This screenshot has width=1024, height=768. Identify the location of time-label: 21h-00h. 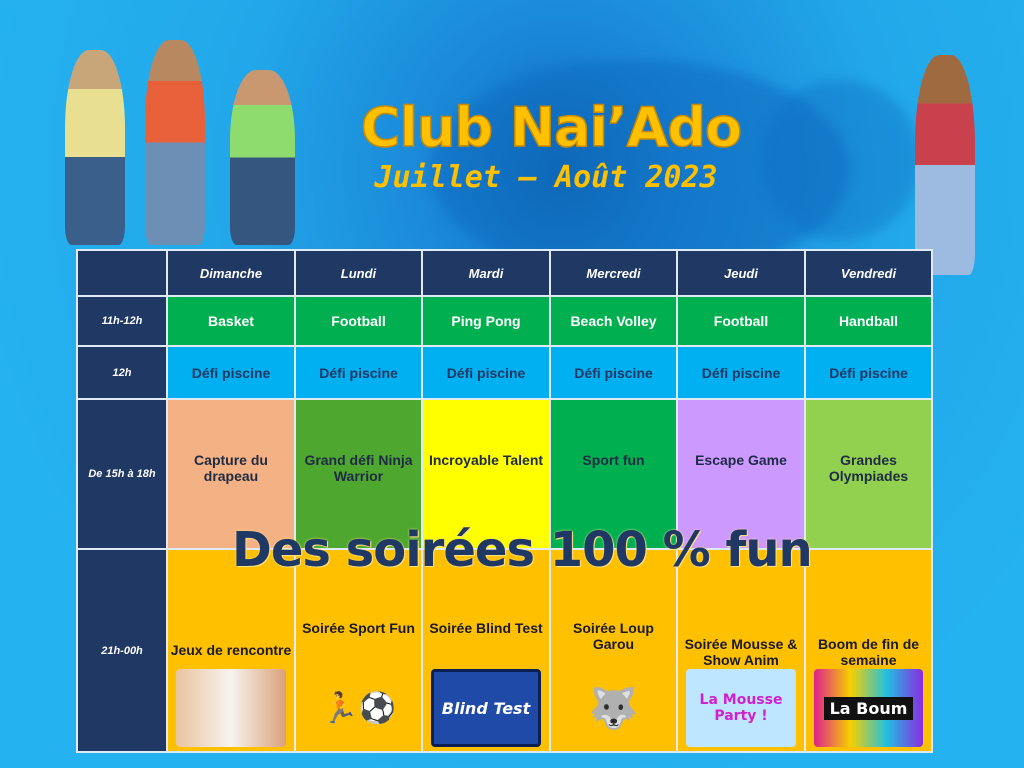
(122, 650).